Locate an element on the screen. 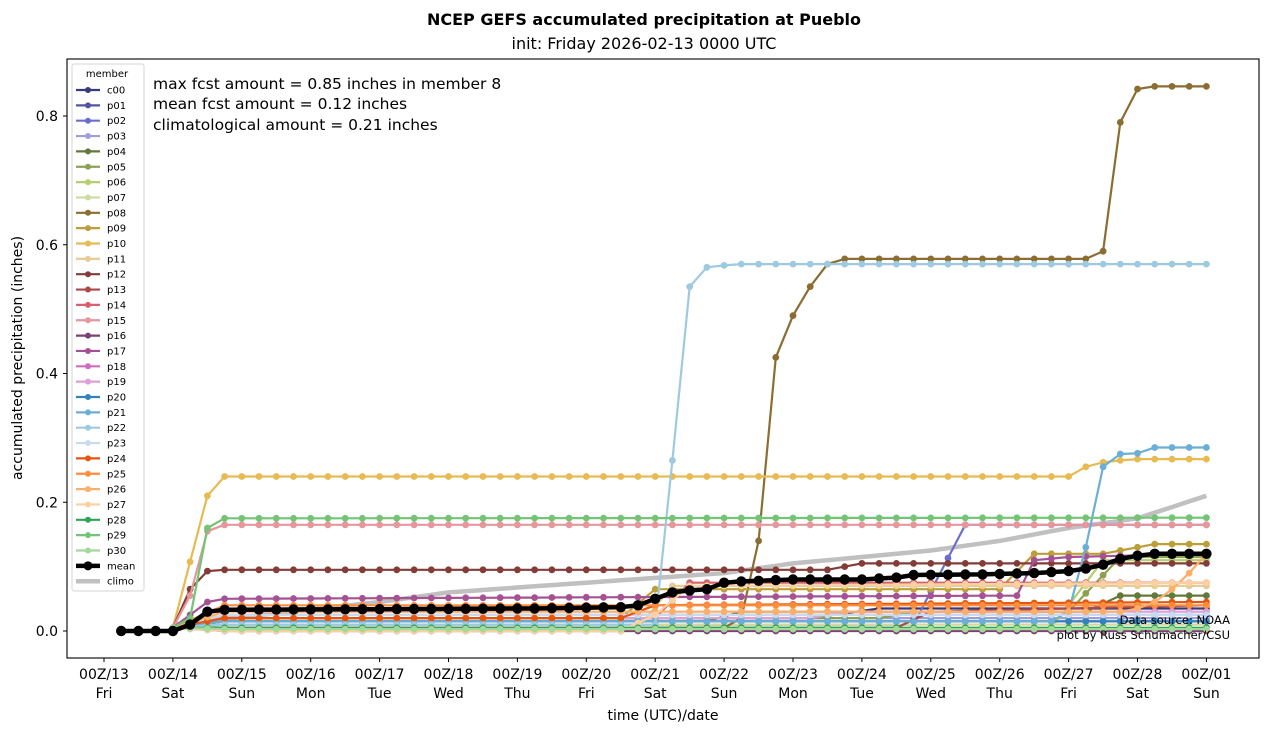  x-tick-label: 00Z/24 is located at coordinates (862, 675).